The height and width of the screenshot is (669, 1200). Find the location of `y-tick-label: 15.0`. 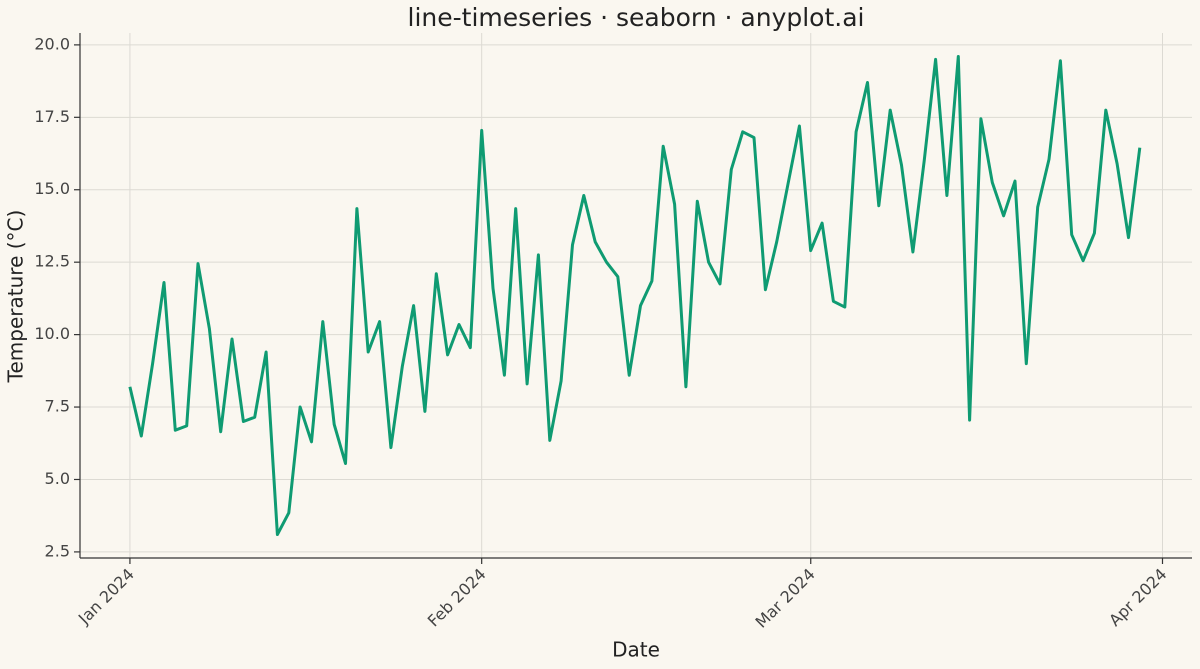

y-tick-label: 15.0 is located at coordinates (52, 188).